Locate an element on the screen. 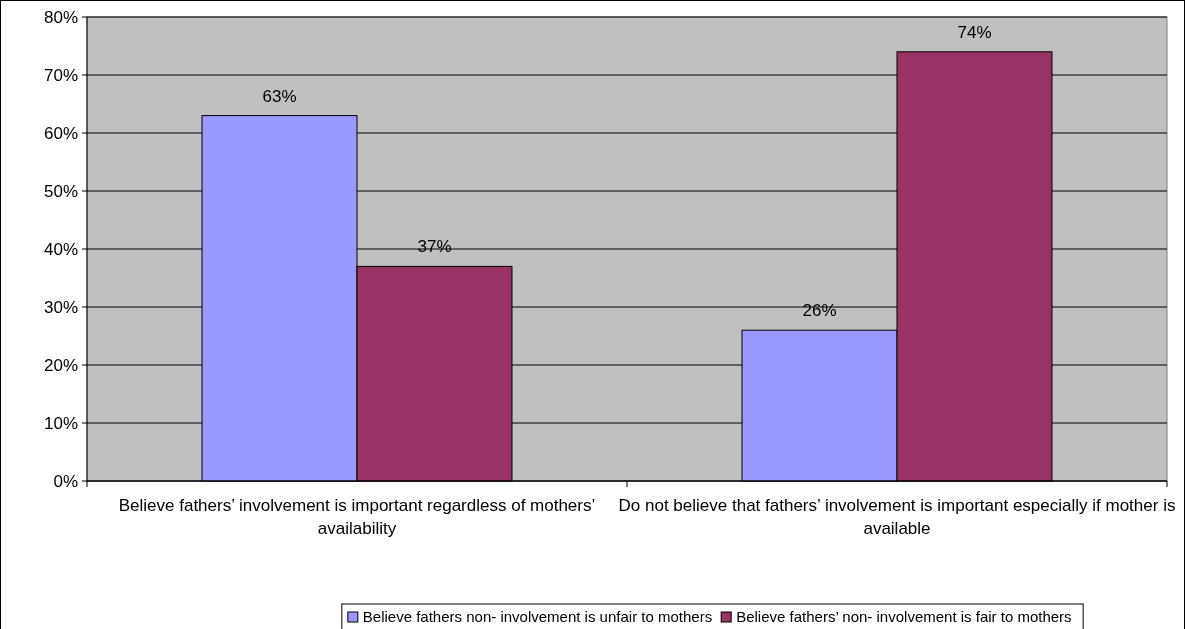  y-tick-label: 50% is located at coordinates (60, 191).